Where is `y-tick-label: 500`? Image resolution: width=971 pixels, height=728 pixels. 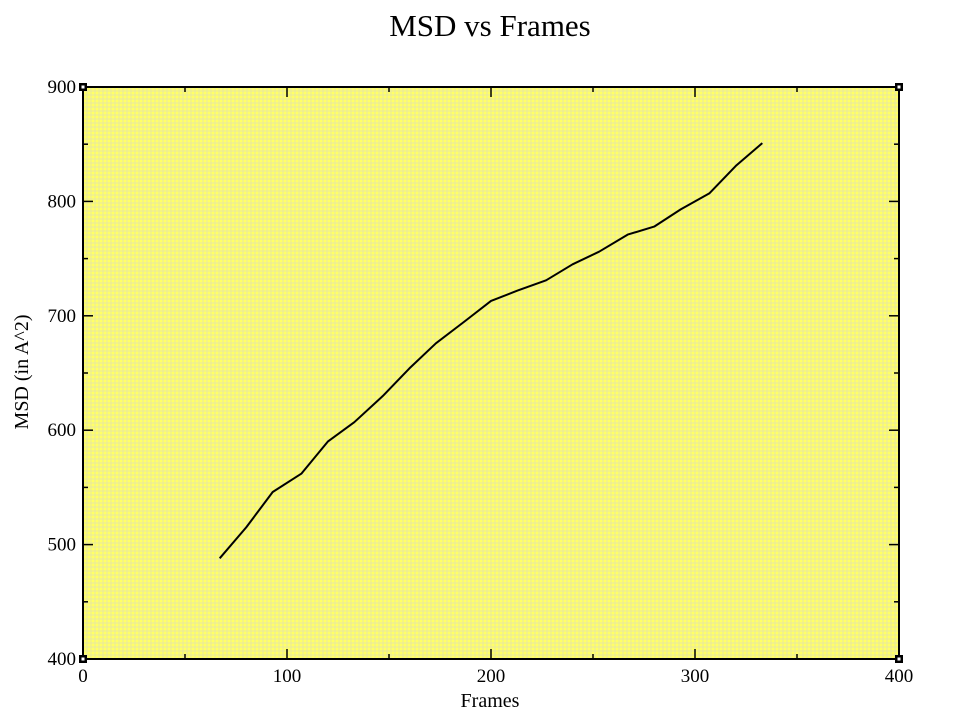 y-tick-label: 500 is located at coordinates (62, 545).